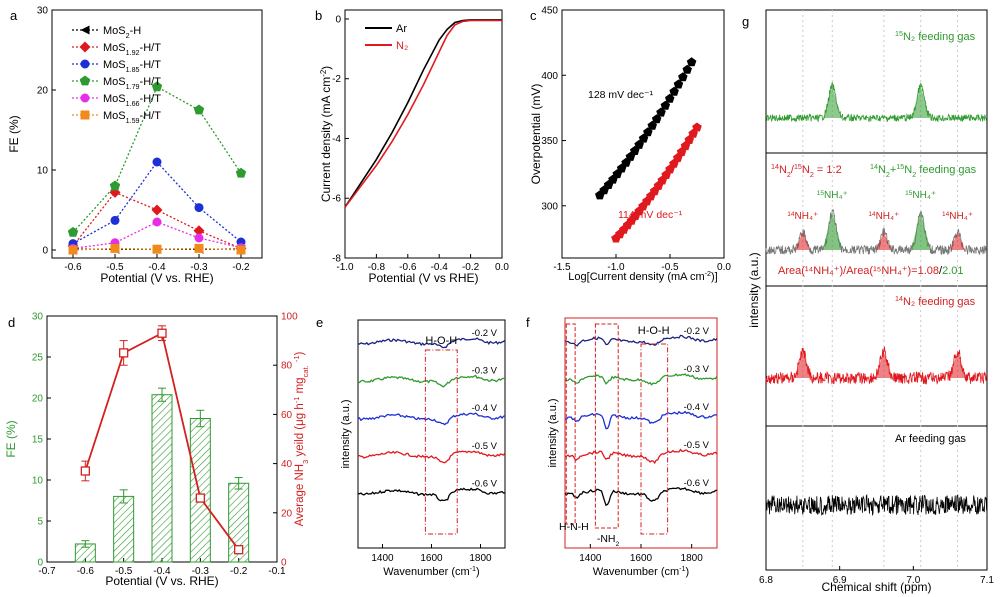 Image resolution: width=1001 pixels, height=597 pixels. I want to click on y-tick-label: 25, so click(38, 358).